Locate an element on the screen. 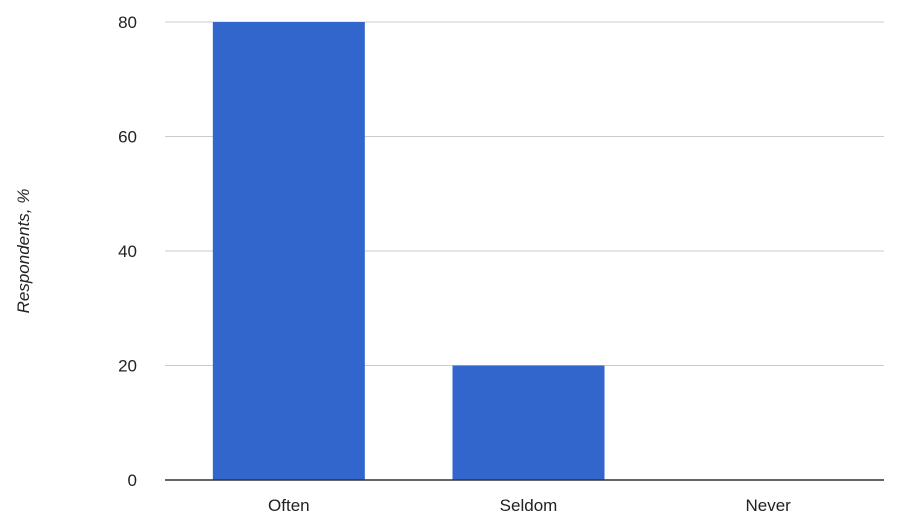 The width and height of the screenshot is (898, 528). x-tick-label-never: Never is located at coordinates (768, 505).